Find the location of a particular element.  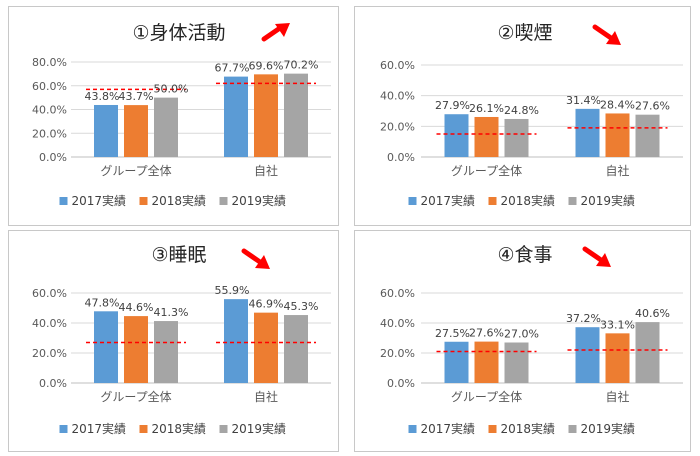

y-tick-label: 80.0% is located at coordinates (49, 62).